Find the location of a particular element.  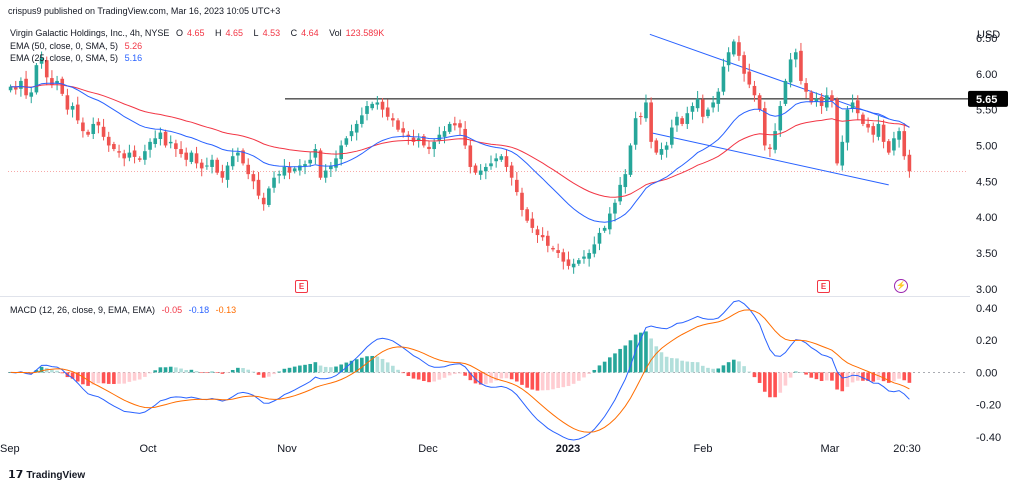

dividend-icon: ⚡ is located at coordinates (901, 286).